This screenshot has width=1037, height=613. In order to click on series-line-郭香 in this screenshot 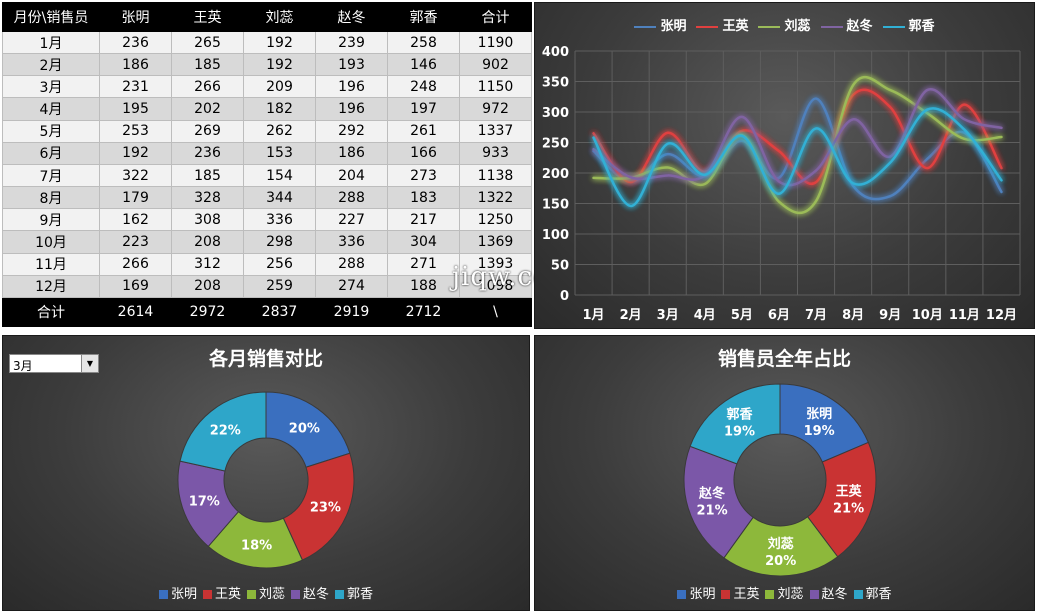, I will do `click(797, 157)`.